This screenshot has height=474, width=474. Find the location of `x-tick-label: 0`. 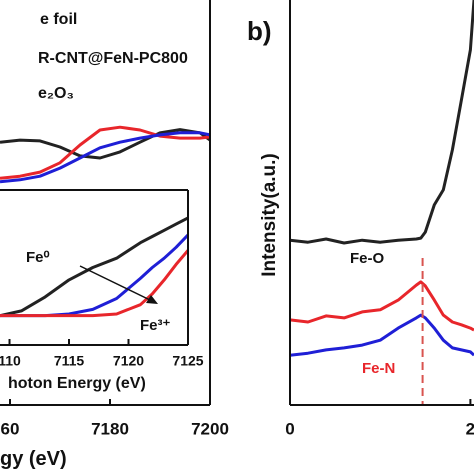

x-tick-label: 0 is located at coordinates (289, 428).